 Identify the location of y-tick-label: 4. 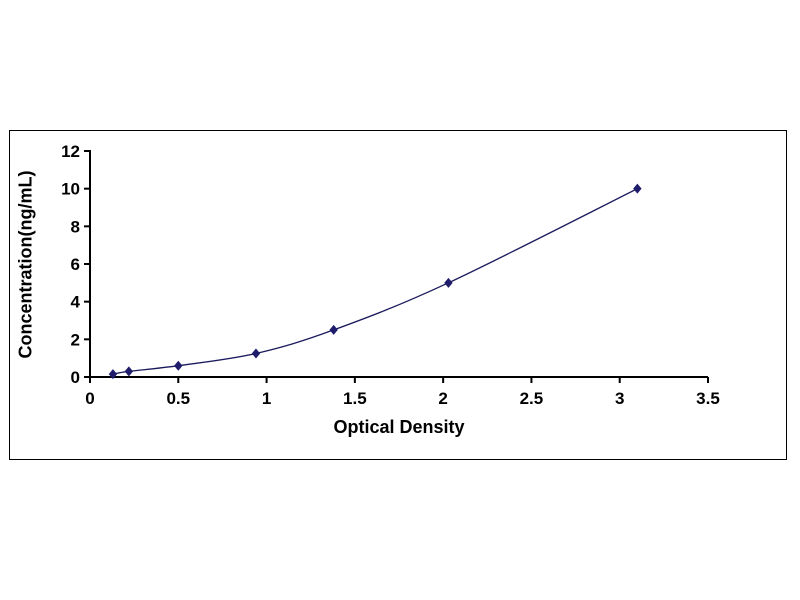
(76, 302).